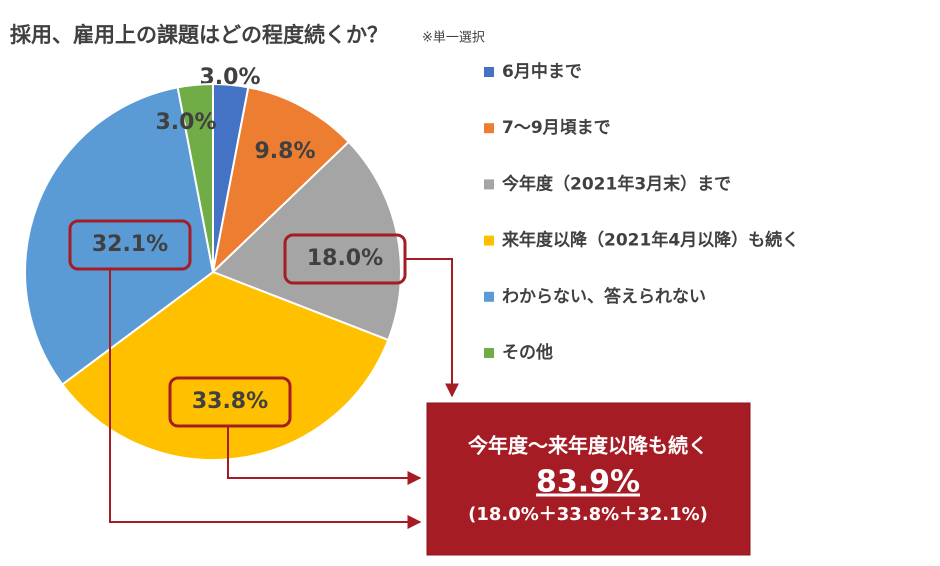 The image size is (940, 566). I want to click on annotation-box, so click(588, 479).